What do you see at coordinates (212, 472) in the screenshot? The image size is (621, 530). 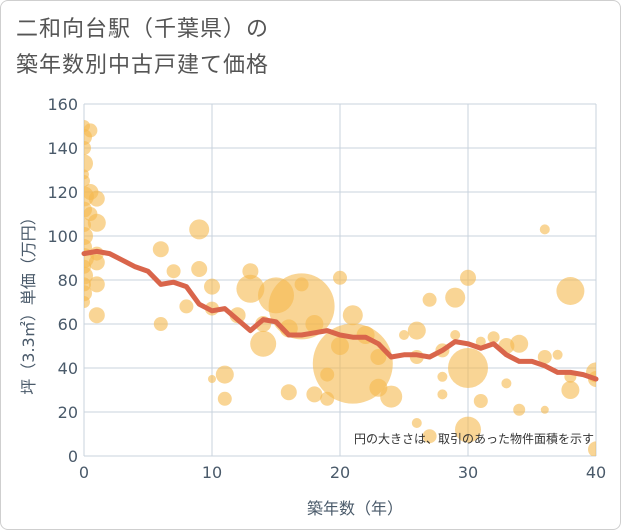 I see `x-tick-10: 10` at bounding box center [212, 472].